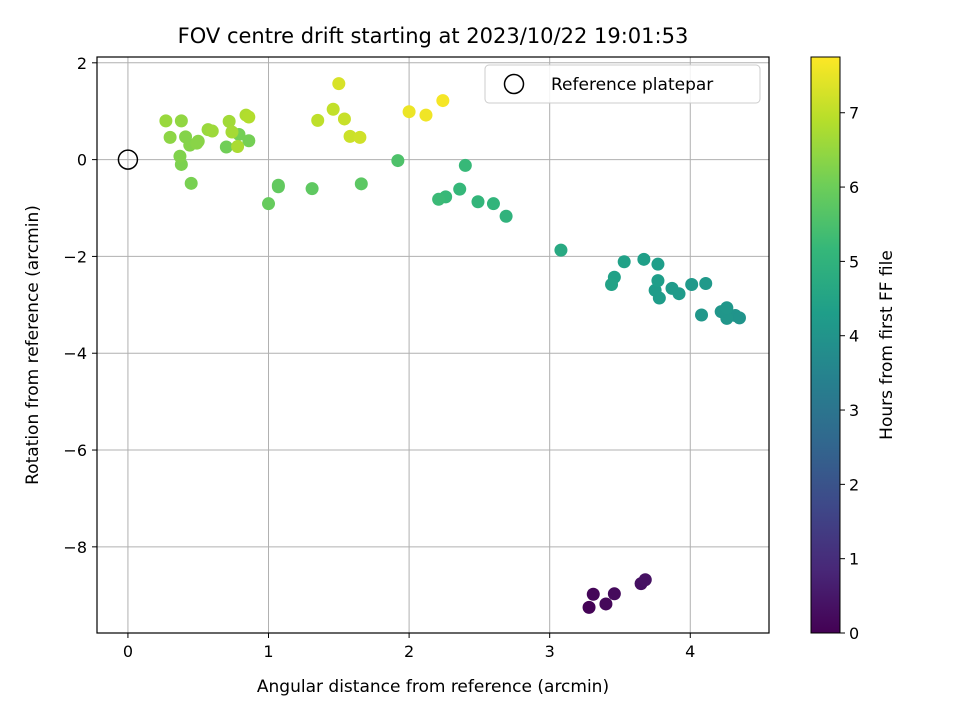 The image size is (960, 720). Describe the element at coordinates (550, 651) in the screenshot. I see `x-tick-label: 3` at that location.